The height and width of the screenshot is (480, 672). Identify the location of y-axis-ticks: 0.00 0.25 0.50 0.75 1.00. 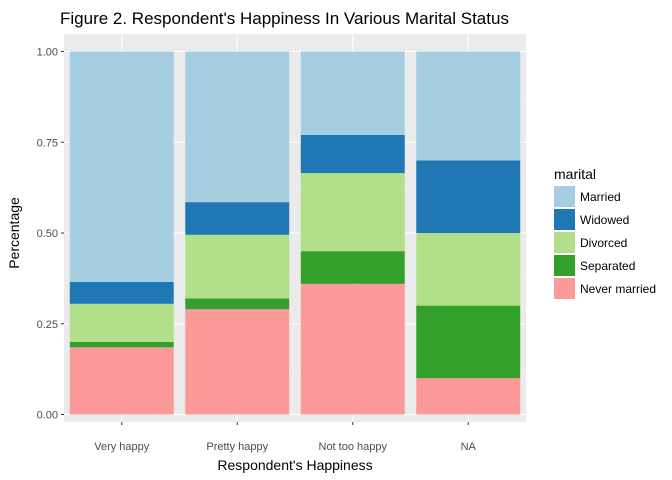
(50, 234).